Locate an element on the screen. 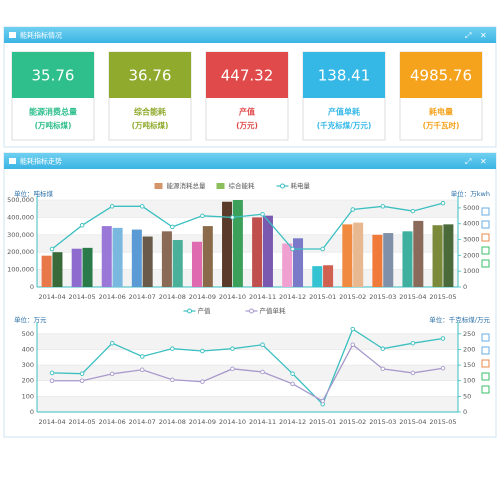 This screenshot has height=500, width=500. card-unit: (千克标煤/万元) is located at coordinates (344, 125).